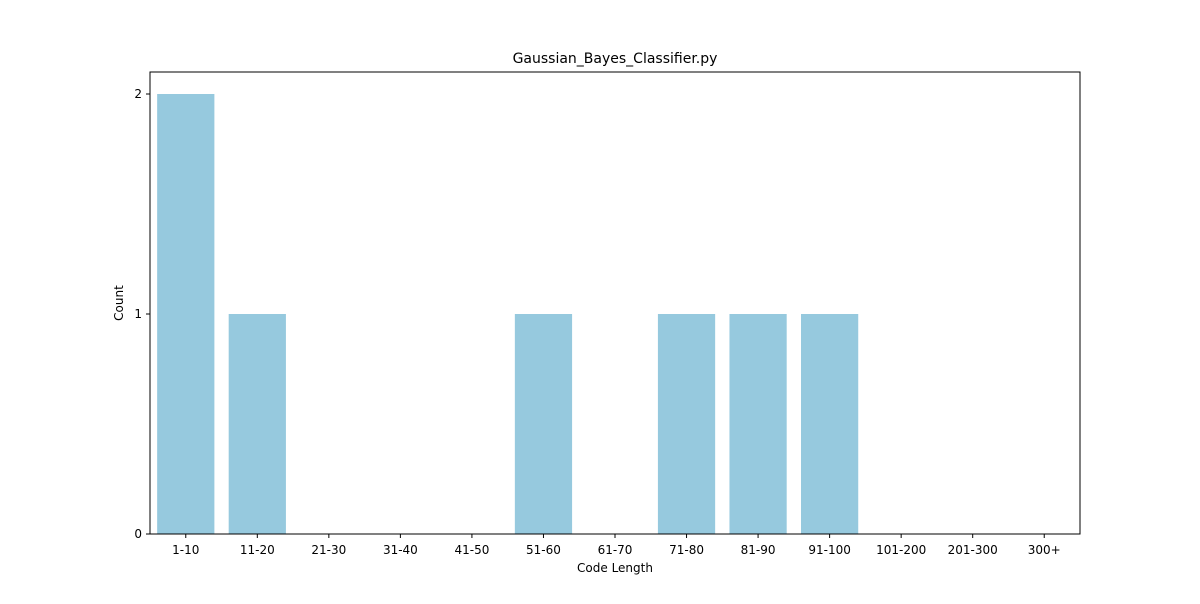 The width and height of the screenshot is (1200, 604). What do you see at coordinates (901, 550) in the screenshot?
I see `x-tick-label: 101-200` at bounding box center [901, 550].